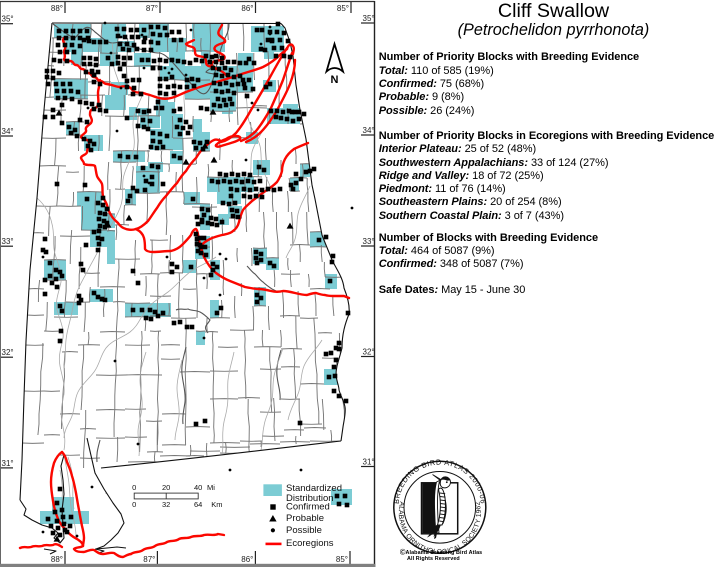 The image size is (717, 567). I want to click on svg-text: Standardized, so click(314, 488).